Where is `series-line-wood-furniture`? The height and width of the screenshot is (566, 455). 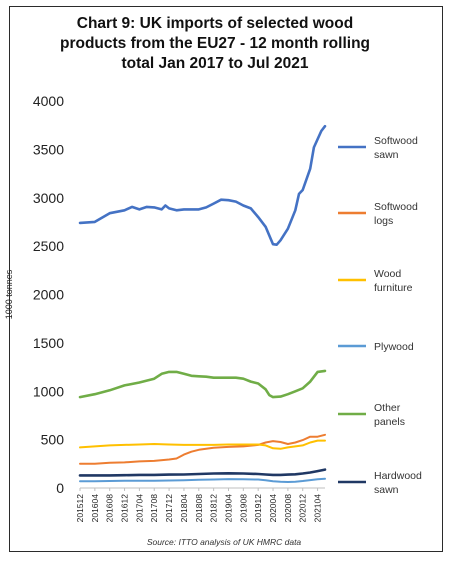 series-line-wood-furniture is located at coordinates (202, 444).